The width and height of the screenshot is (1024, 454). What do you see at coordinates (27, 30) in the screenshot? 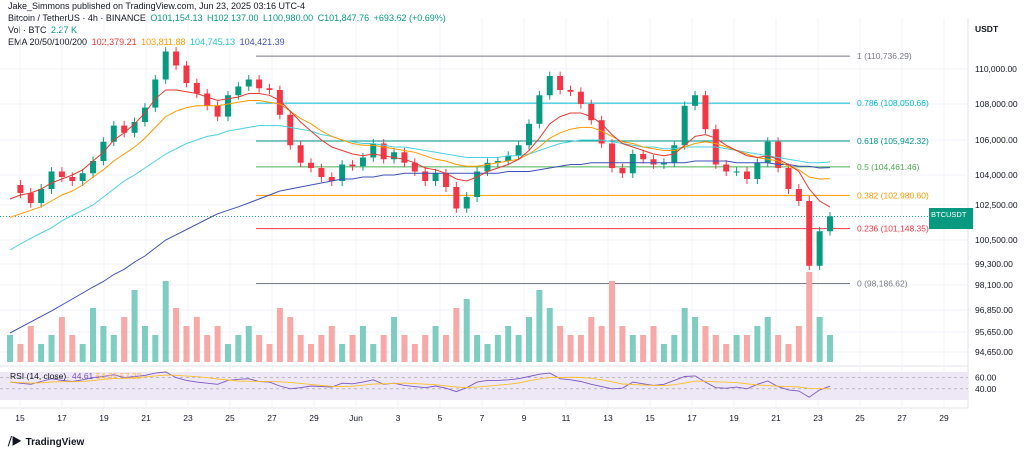
I see `volume-label: Vol · BTC` at bounding box center [27, 30].